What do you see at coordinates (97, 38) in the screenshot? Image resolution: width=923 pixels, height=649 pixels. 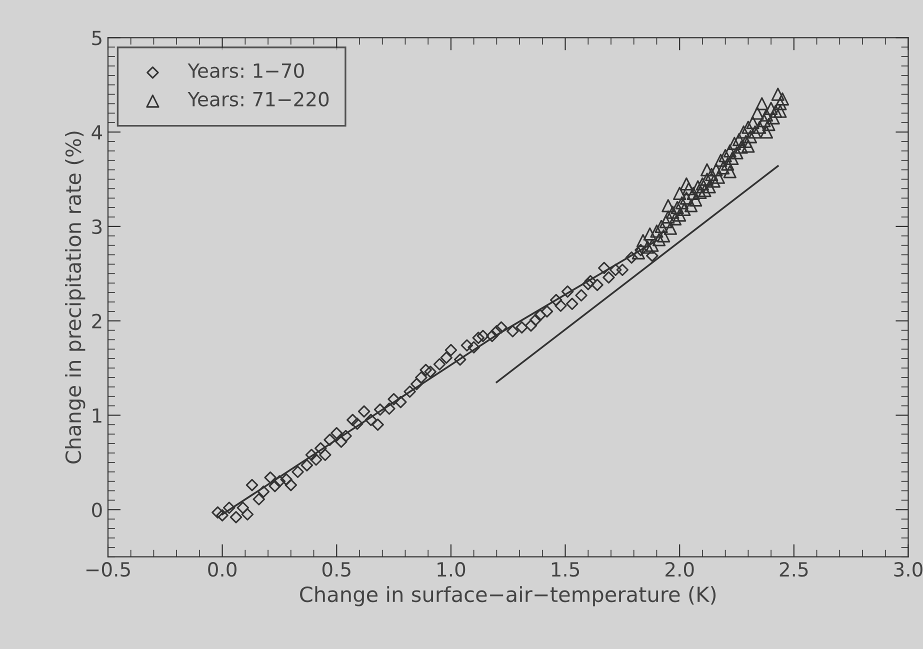 I see `y-tick-label: 5` at bounding box center [97, 38].